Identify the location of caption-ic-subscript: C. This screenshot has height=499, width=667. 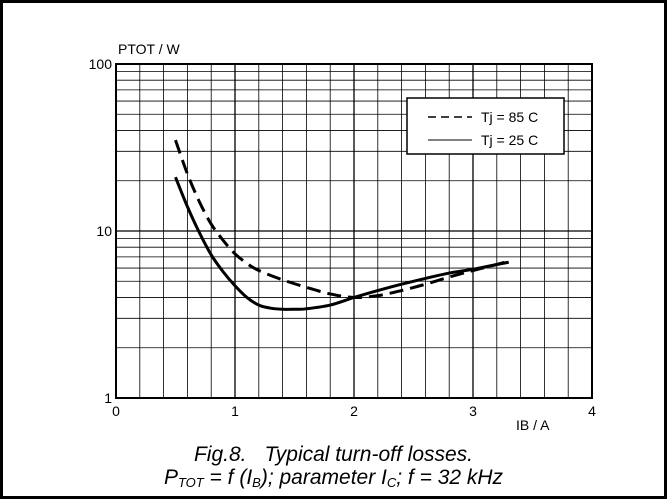
(391, 482).